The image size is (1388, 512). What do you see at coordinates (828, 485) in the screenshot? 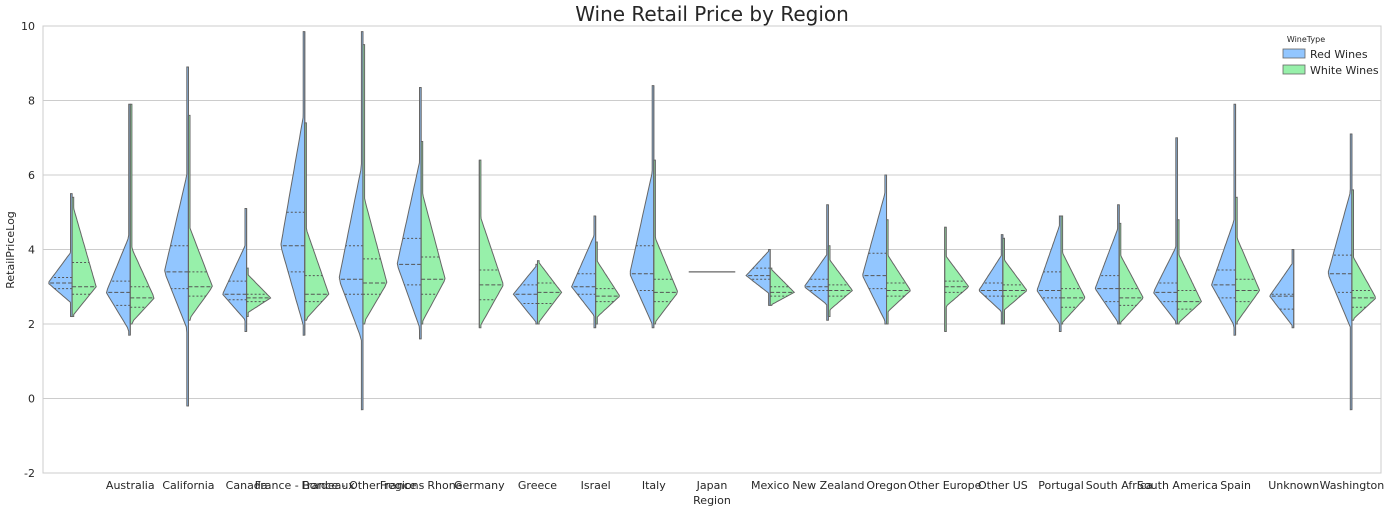
I see `x-tick-label: New Zealand` at bounding box center [828, 485].